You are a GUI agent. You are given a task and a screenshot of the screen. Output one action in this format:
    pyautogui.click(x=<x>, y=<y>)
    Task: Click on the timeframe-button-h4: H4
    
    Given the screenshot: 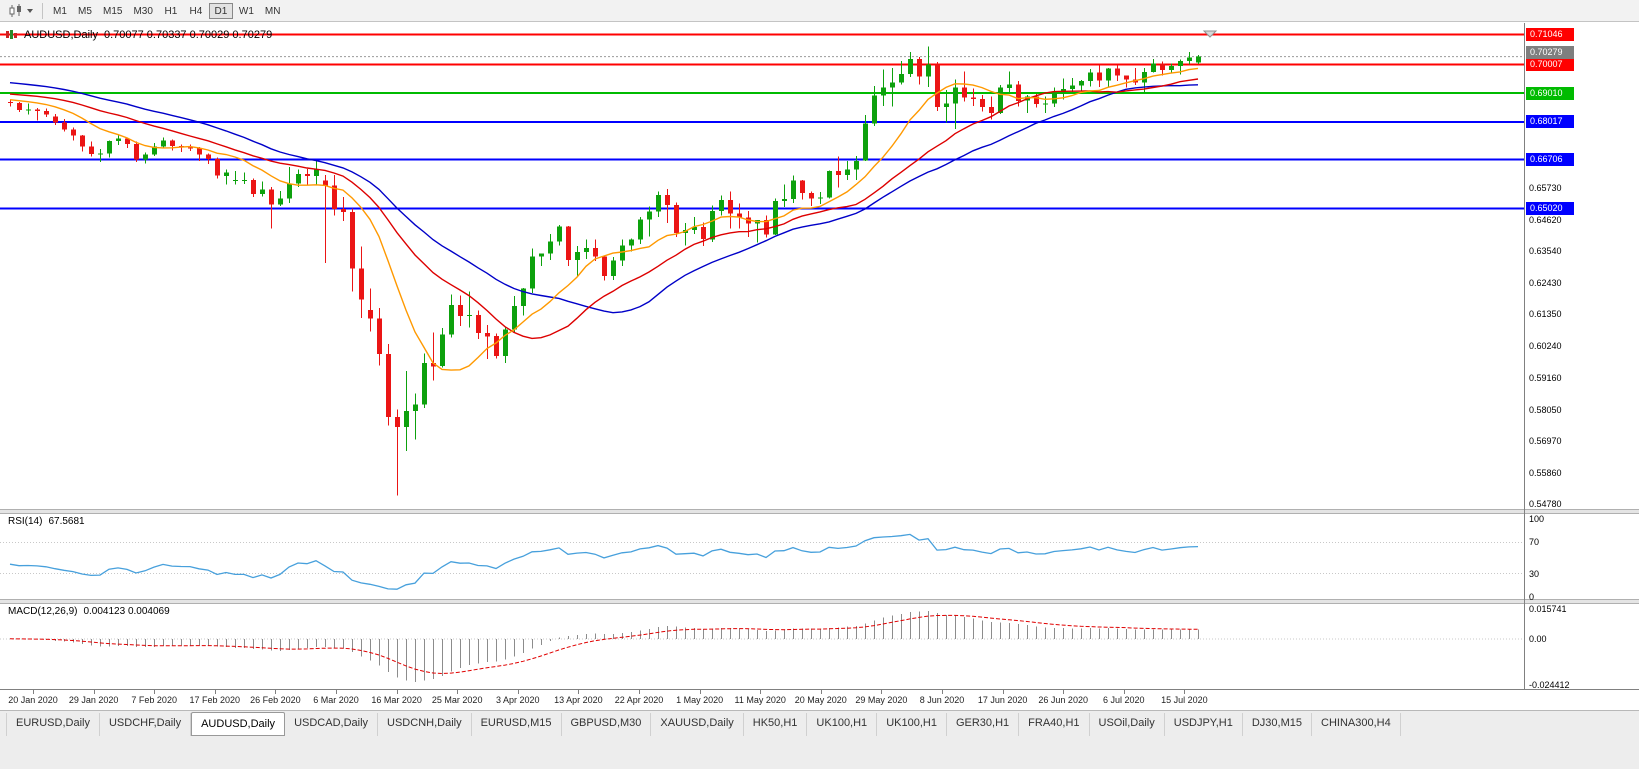 What is the action you would take?
    pyautogui.click(x=196, y=11)
    